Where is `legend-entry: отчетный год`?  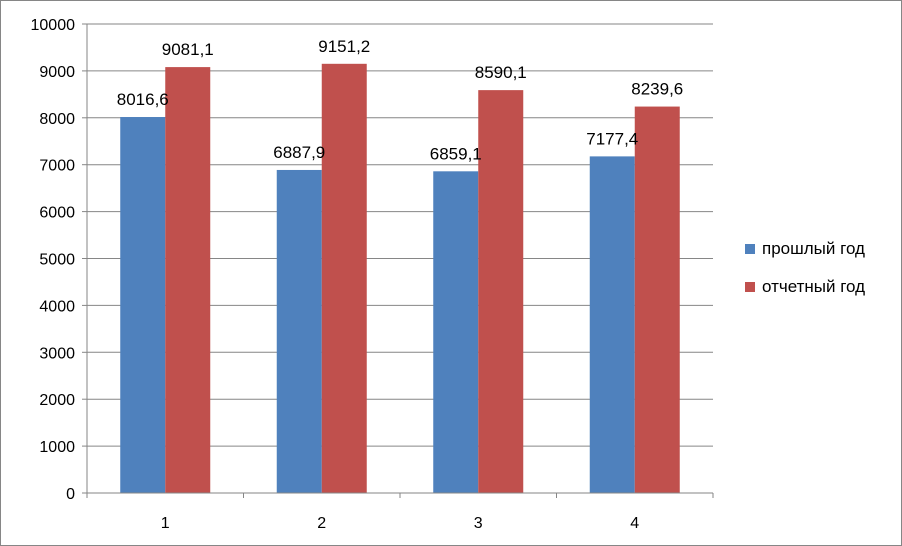 legend-entry: отчетный год is located at coordinates (813, 286).